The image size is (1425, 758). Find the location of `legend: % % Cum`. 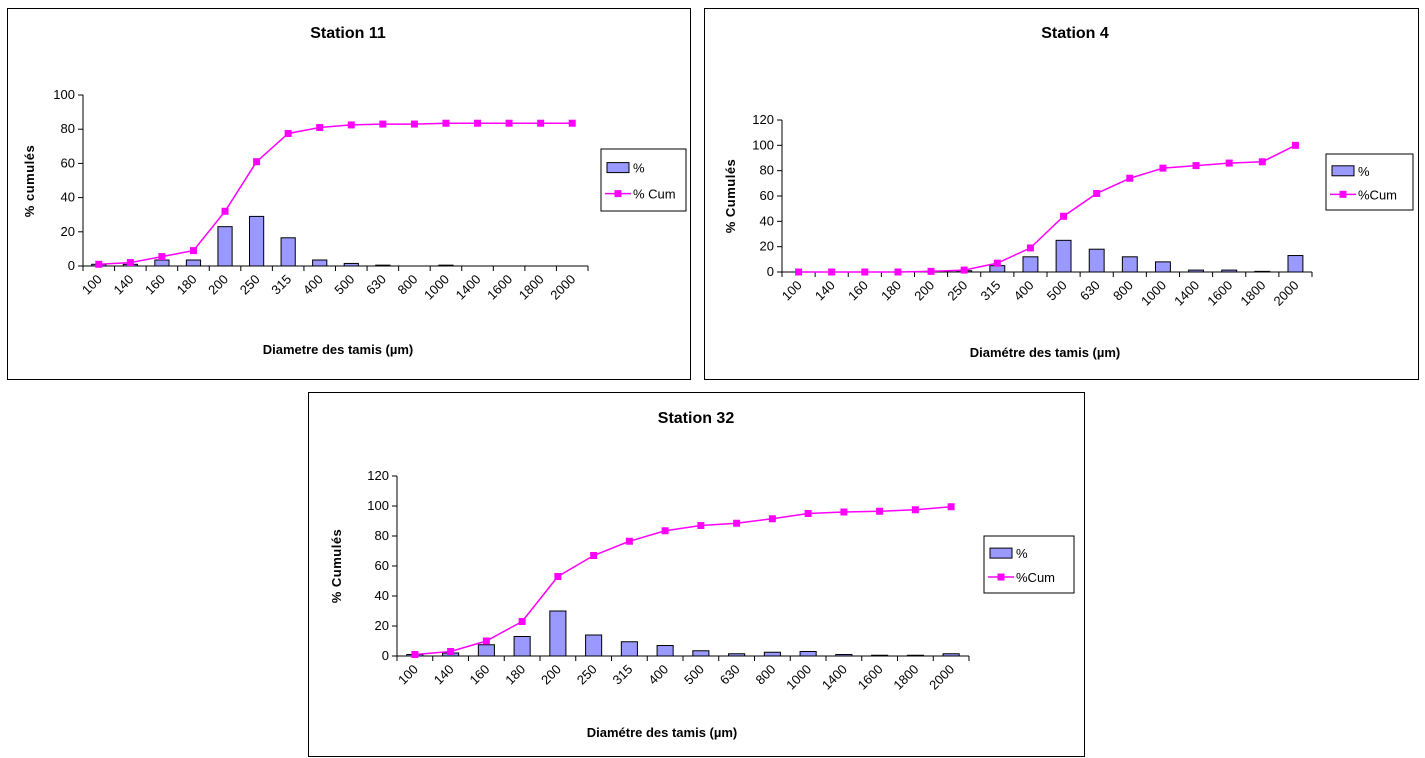

legend: % % Cum is located at coordinates (643, 180).